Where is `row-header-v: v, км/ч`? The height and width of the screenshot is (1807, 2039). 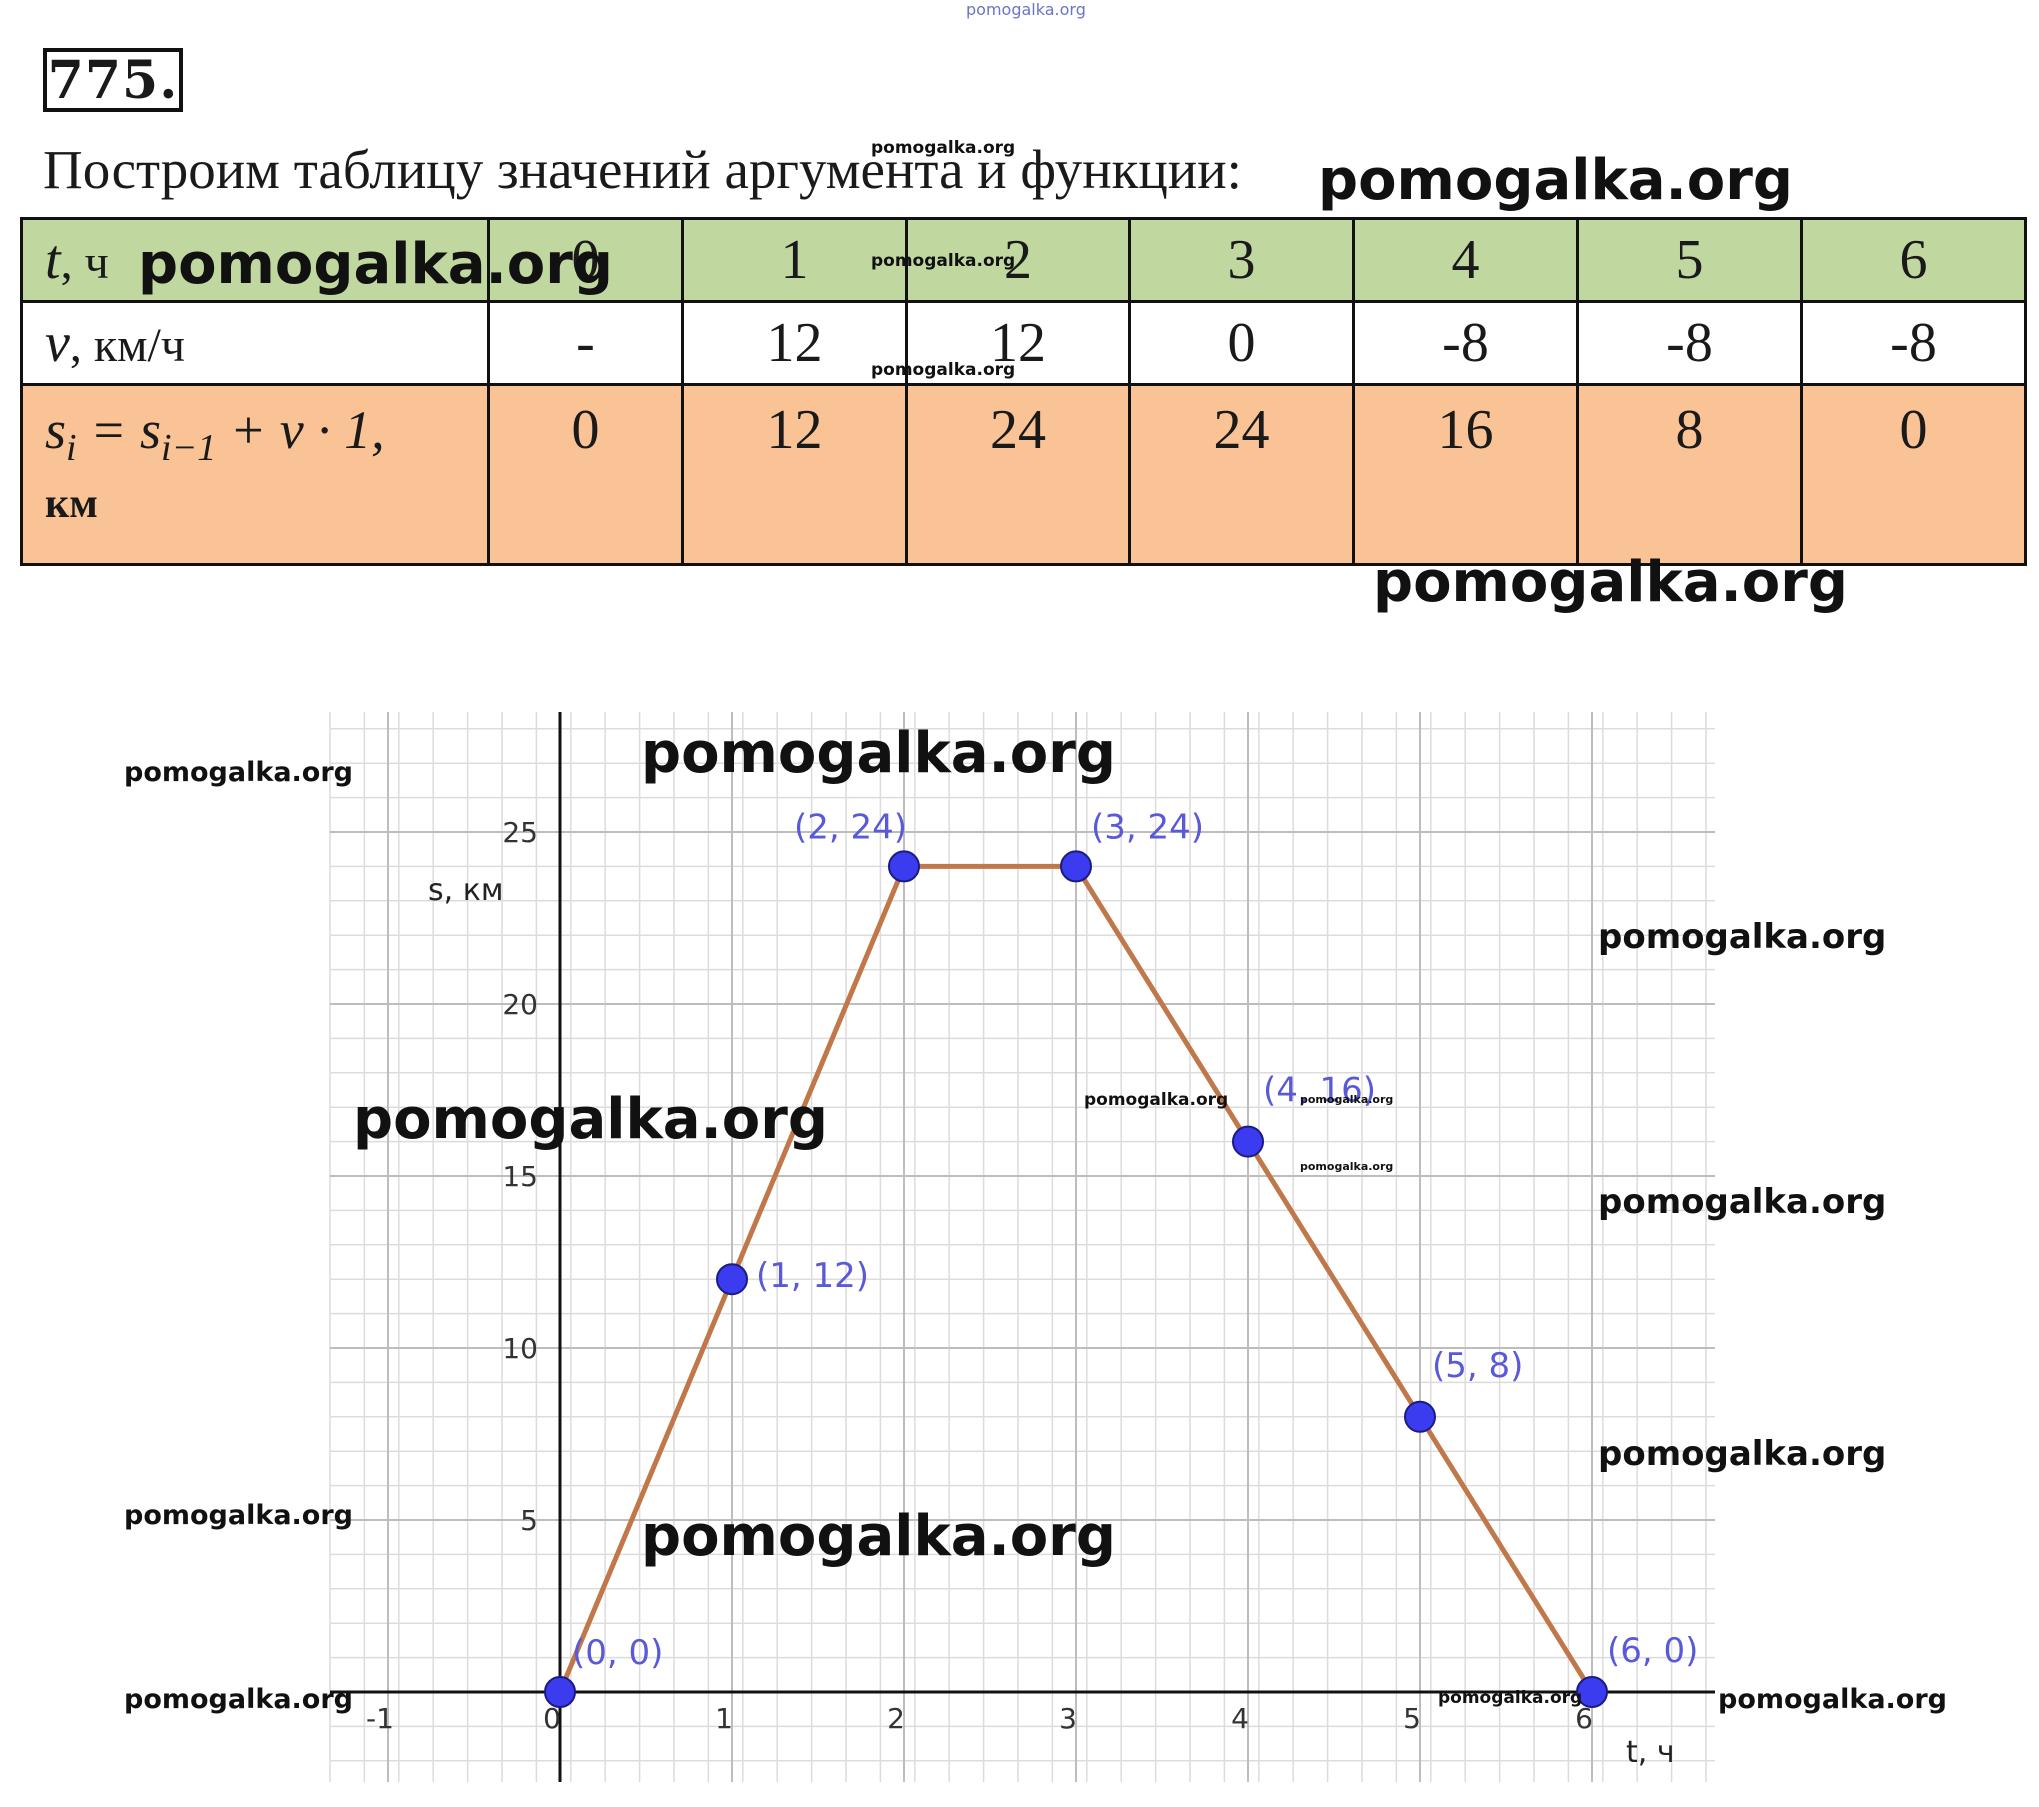 row-header-v: v, км/ч is located at coordinates (255, 343).